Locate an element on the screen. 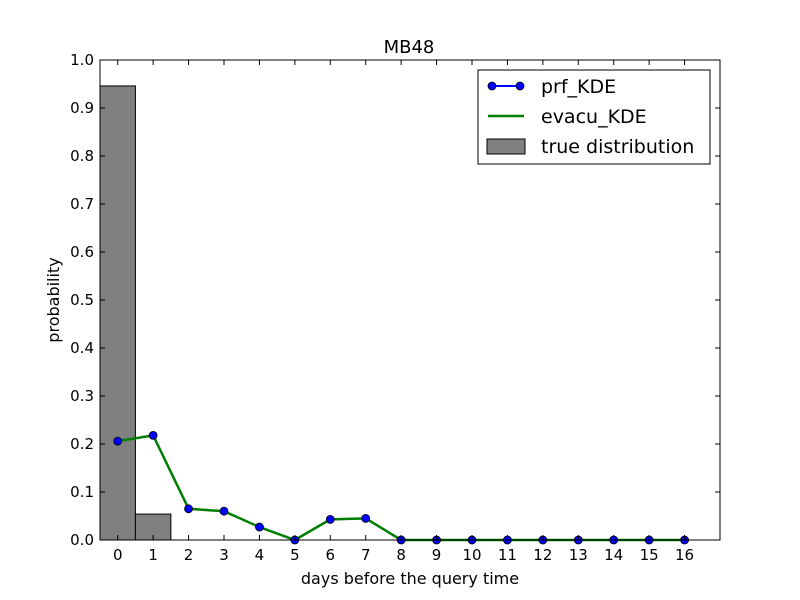 The width and height of the screenshot is (800, 600). y-tick-label-0.2: 0.2 is located at coordinates (82, 444).